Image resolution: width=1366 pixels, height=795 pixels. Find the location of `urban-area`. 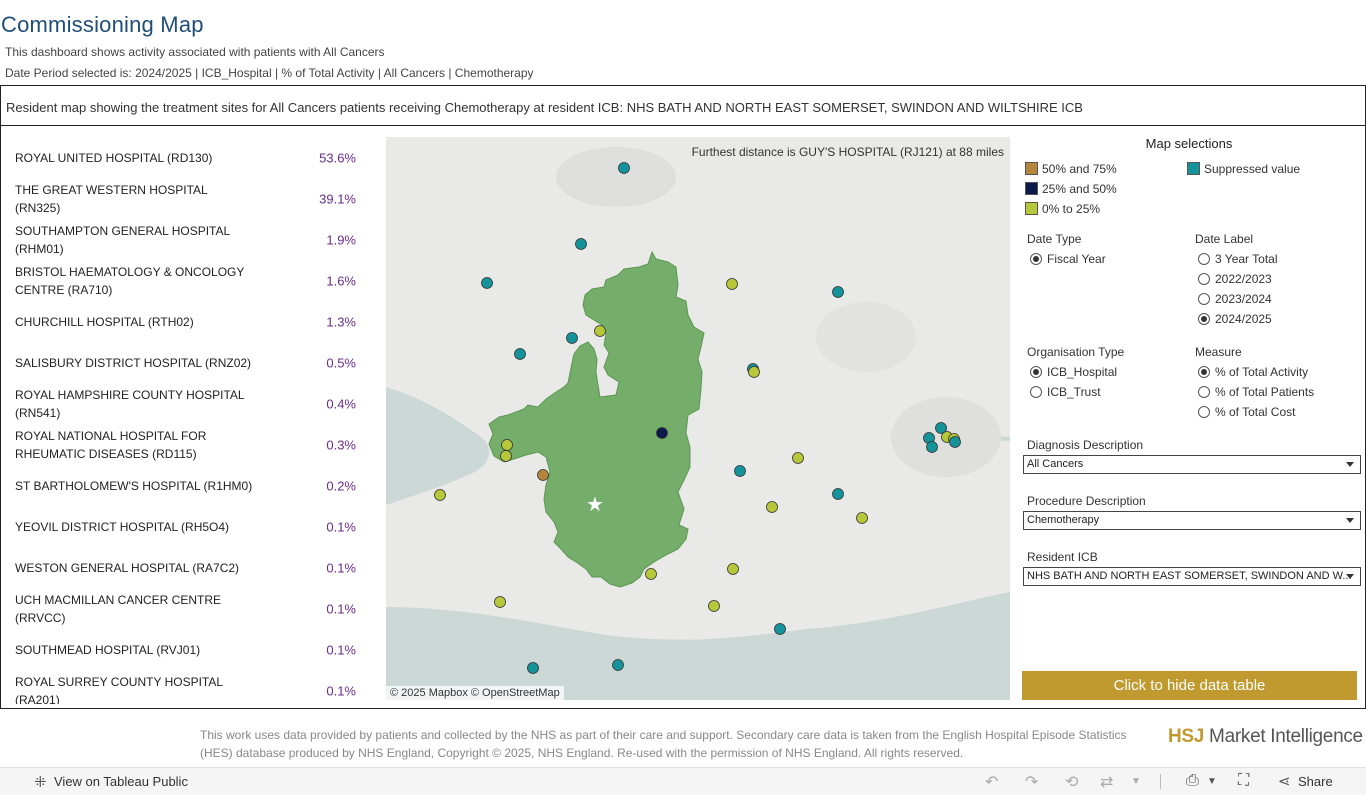

urban-area is located at coordinates (866, 337).